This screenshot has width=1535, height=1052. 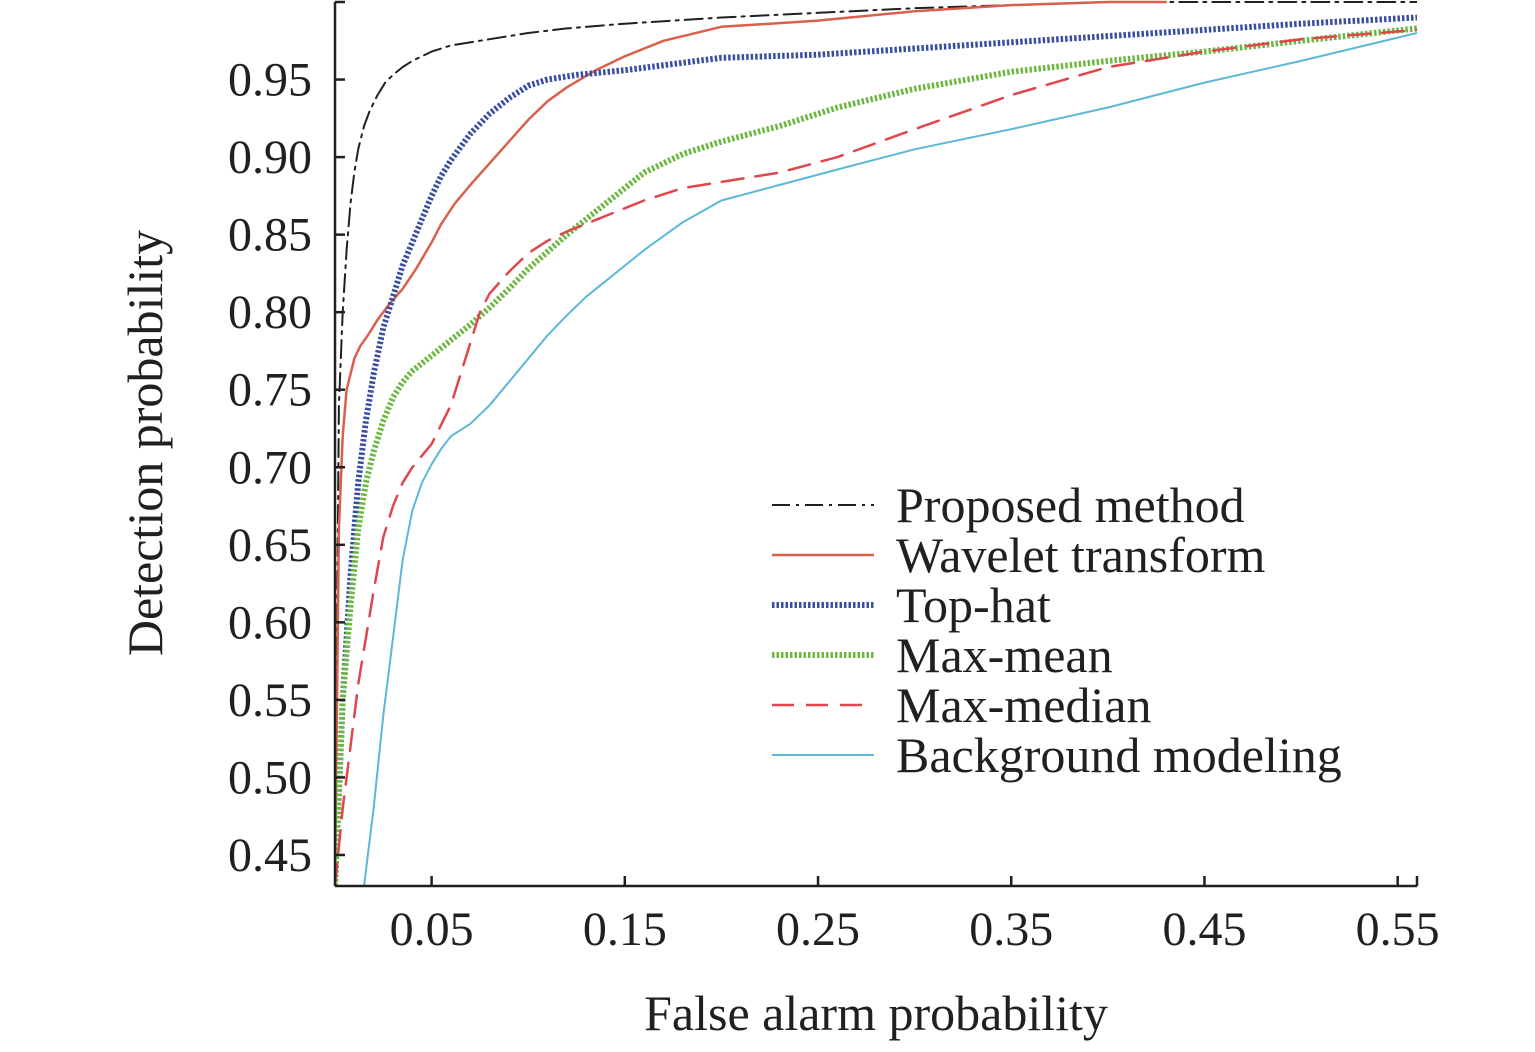 I want to click on x-axis-title: False alarm probability, so click(x=876, y=1013).